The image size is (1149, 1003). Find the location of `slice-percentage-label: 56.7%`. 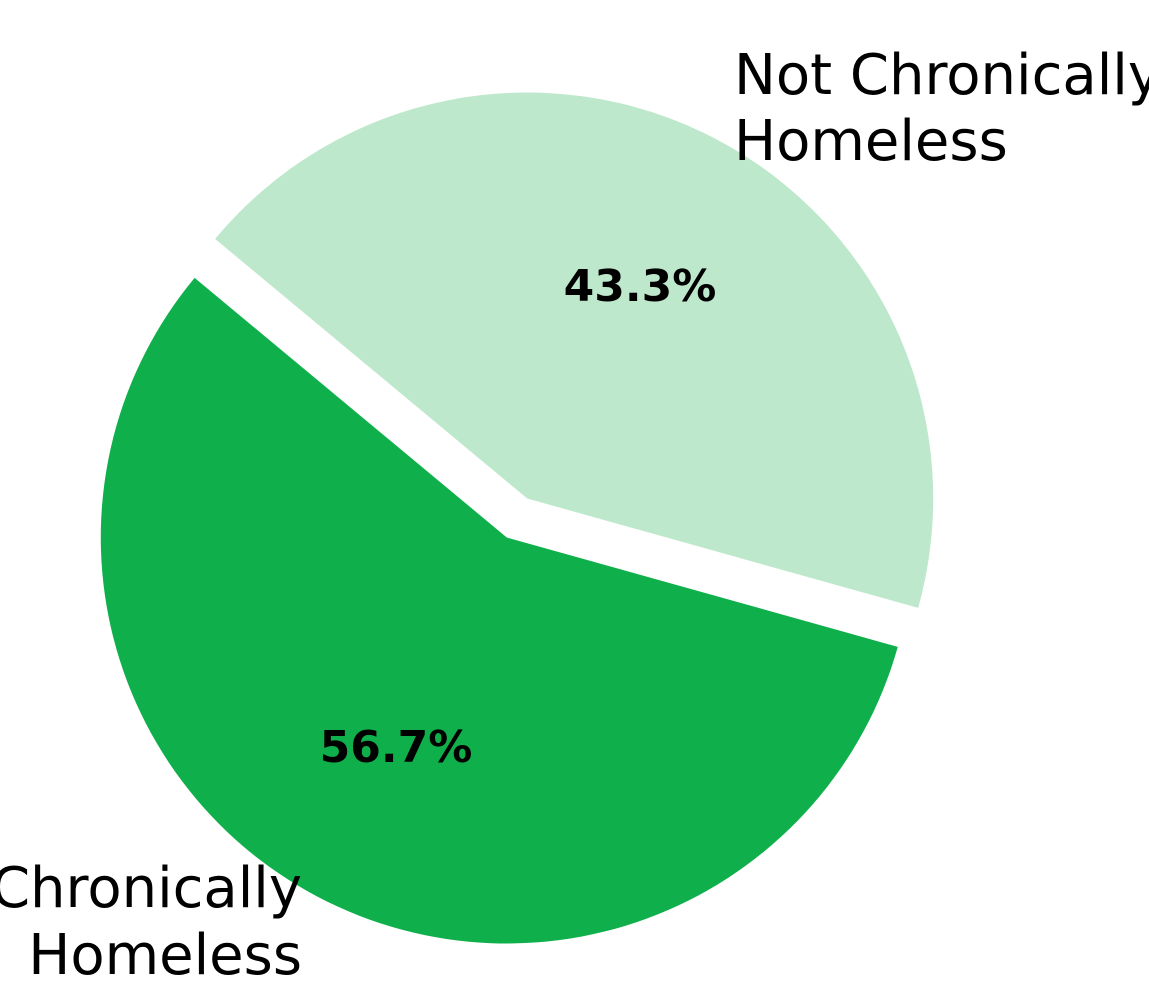

slice-percentage-label: 56.7% is located at coordinates (396, 747).